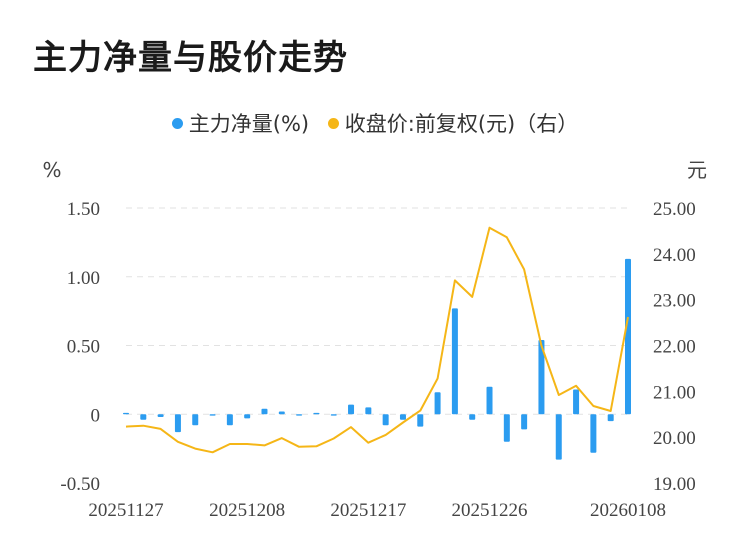  I want to click on right-tick-label: 21.00, so click(674, 392).